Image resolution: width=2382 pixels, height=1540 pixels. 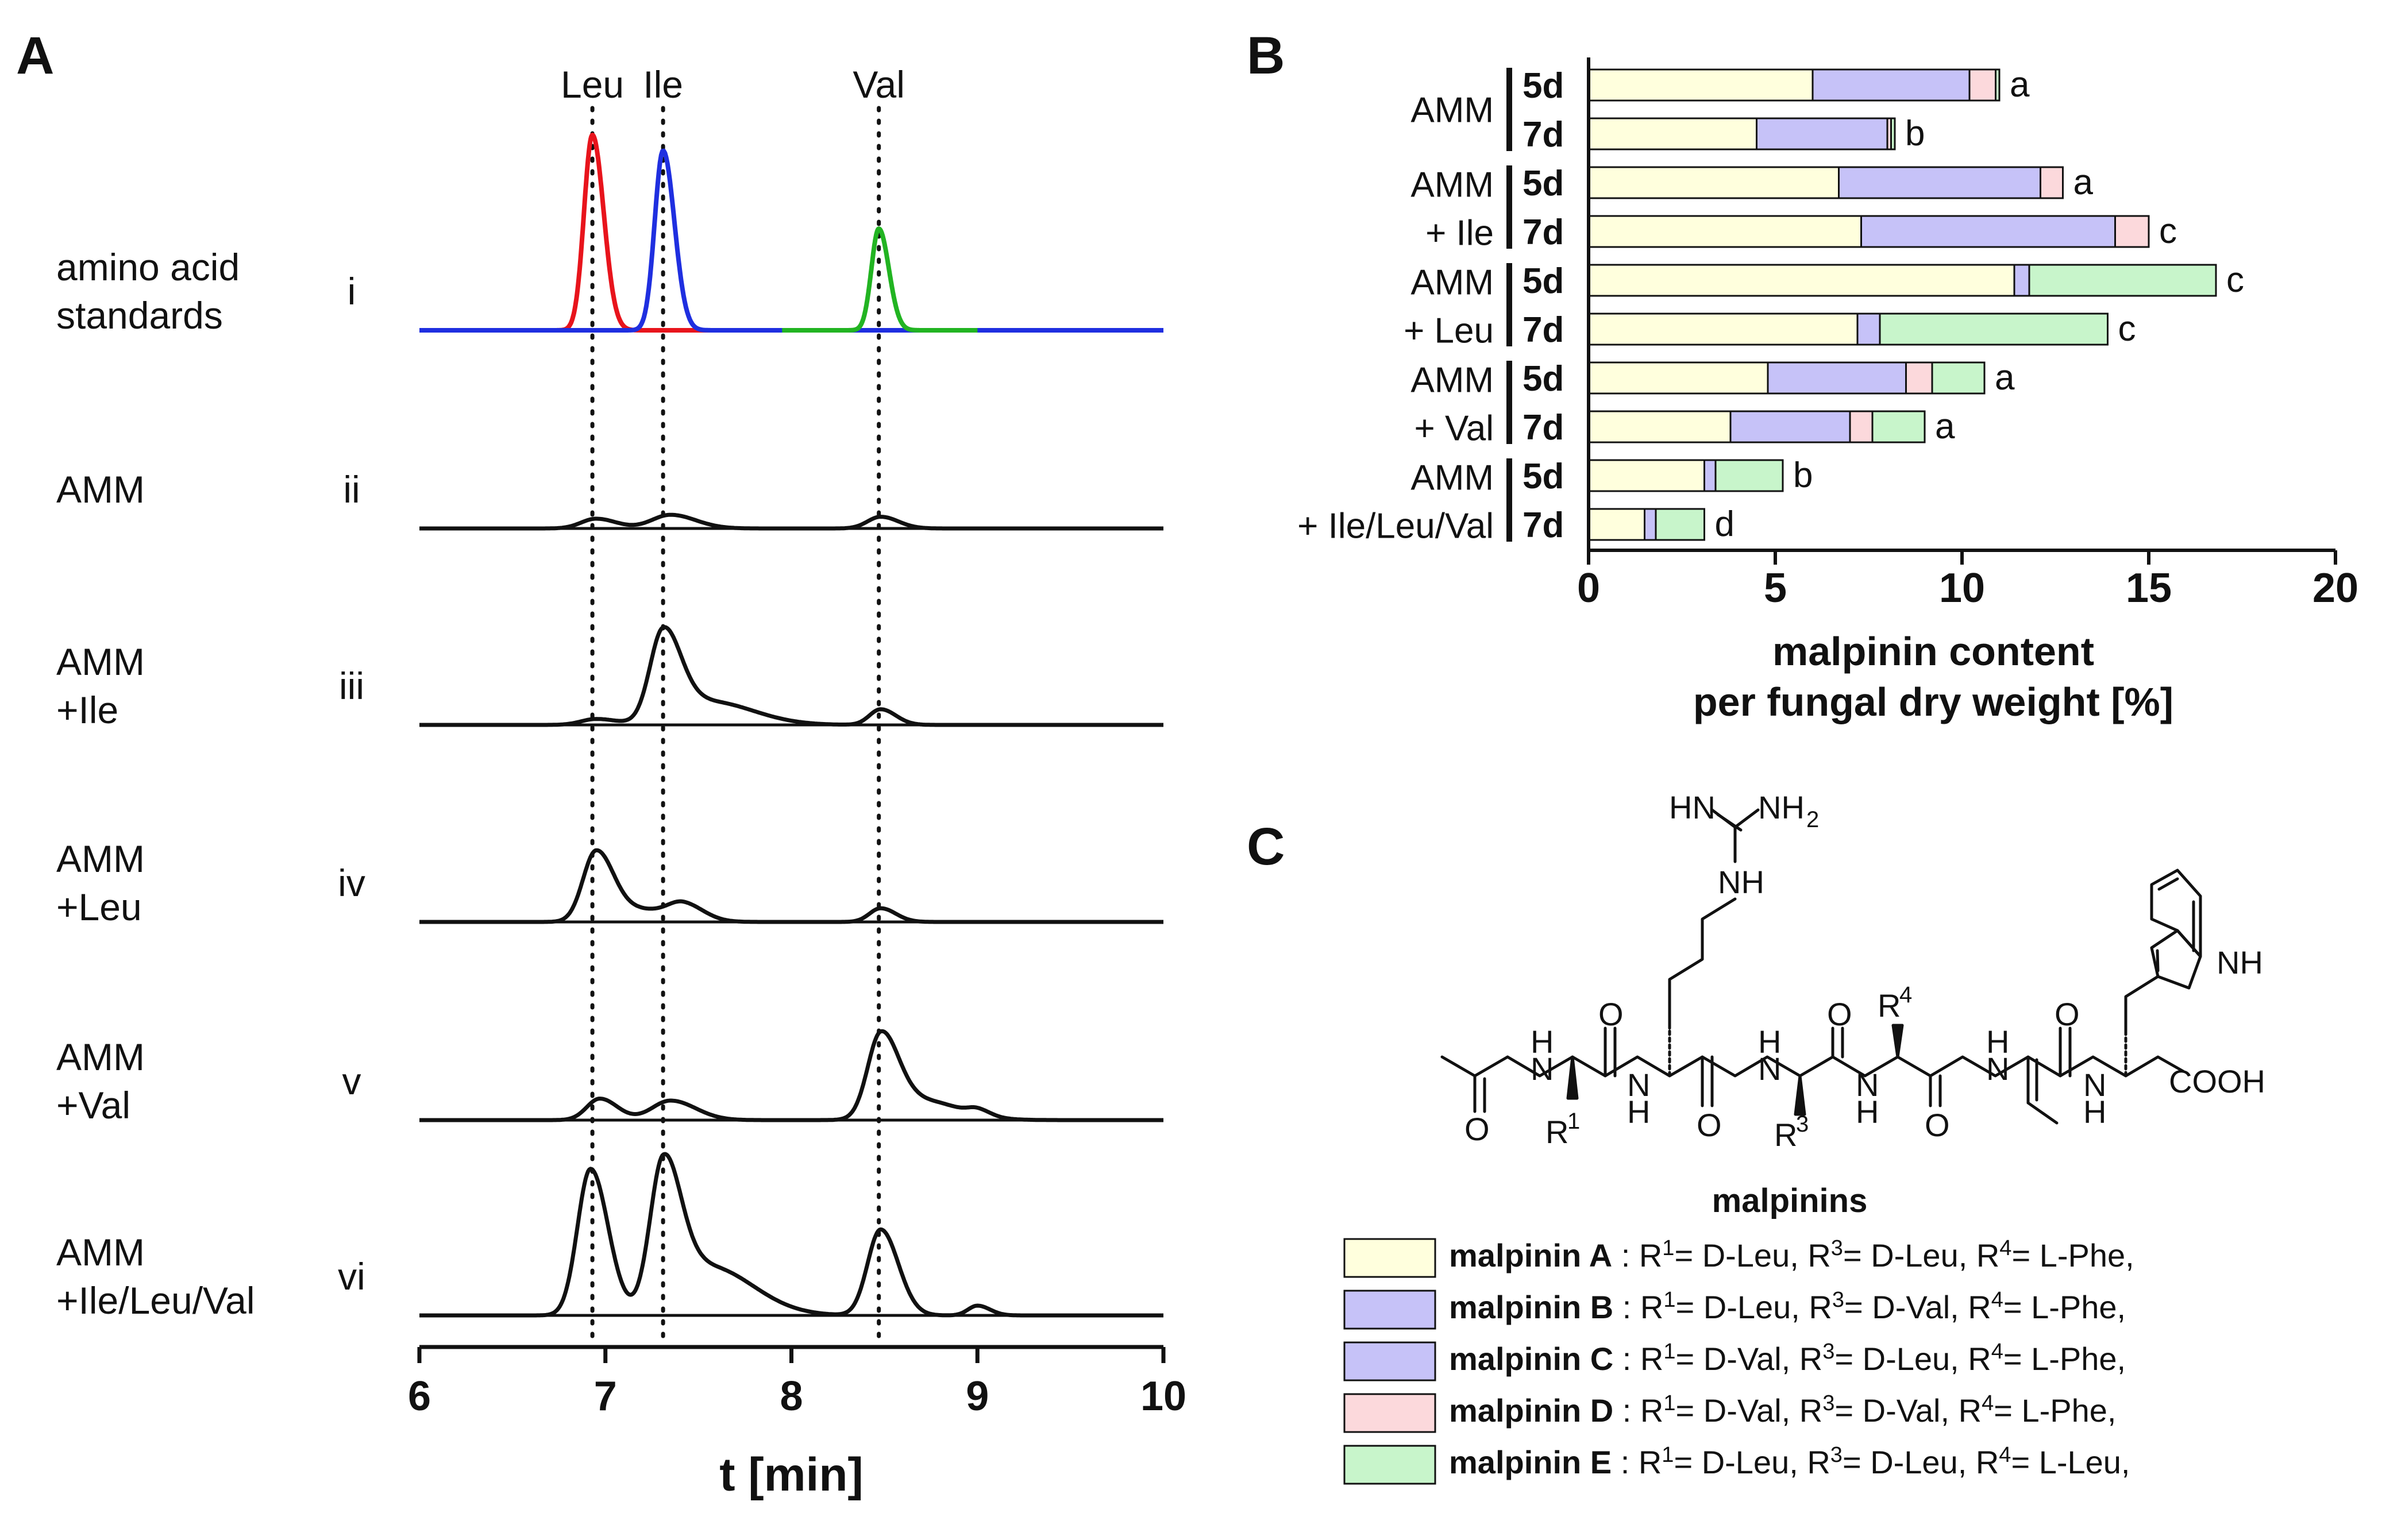 What do you see at coordinates (351, 489) in the screenshot?
I see `trace-id-ii: ii` at bounding box center [351, 489].